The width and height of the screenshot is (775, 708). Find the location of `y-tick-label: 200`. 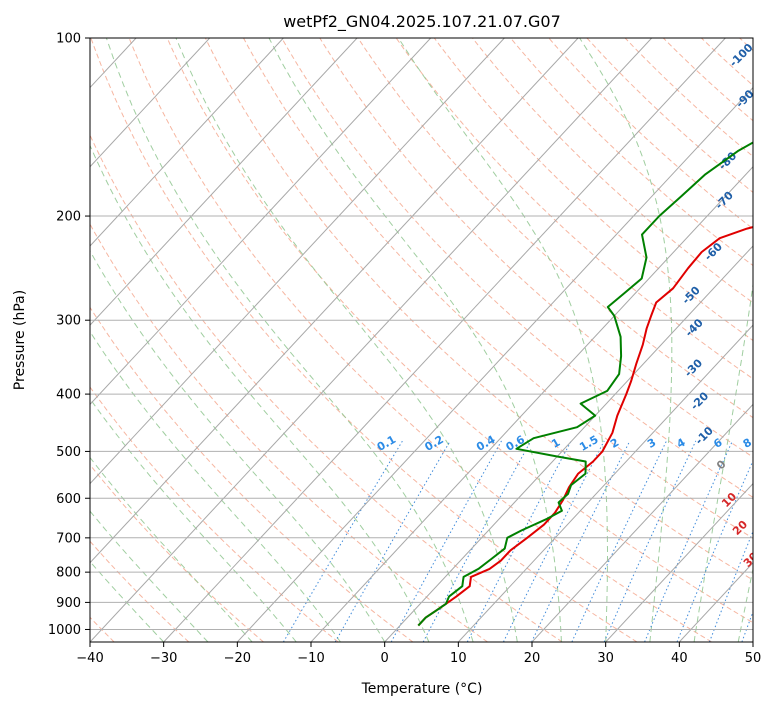

y-tick-label: 200 is located at coordinates (68, 217).